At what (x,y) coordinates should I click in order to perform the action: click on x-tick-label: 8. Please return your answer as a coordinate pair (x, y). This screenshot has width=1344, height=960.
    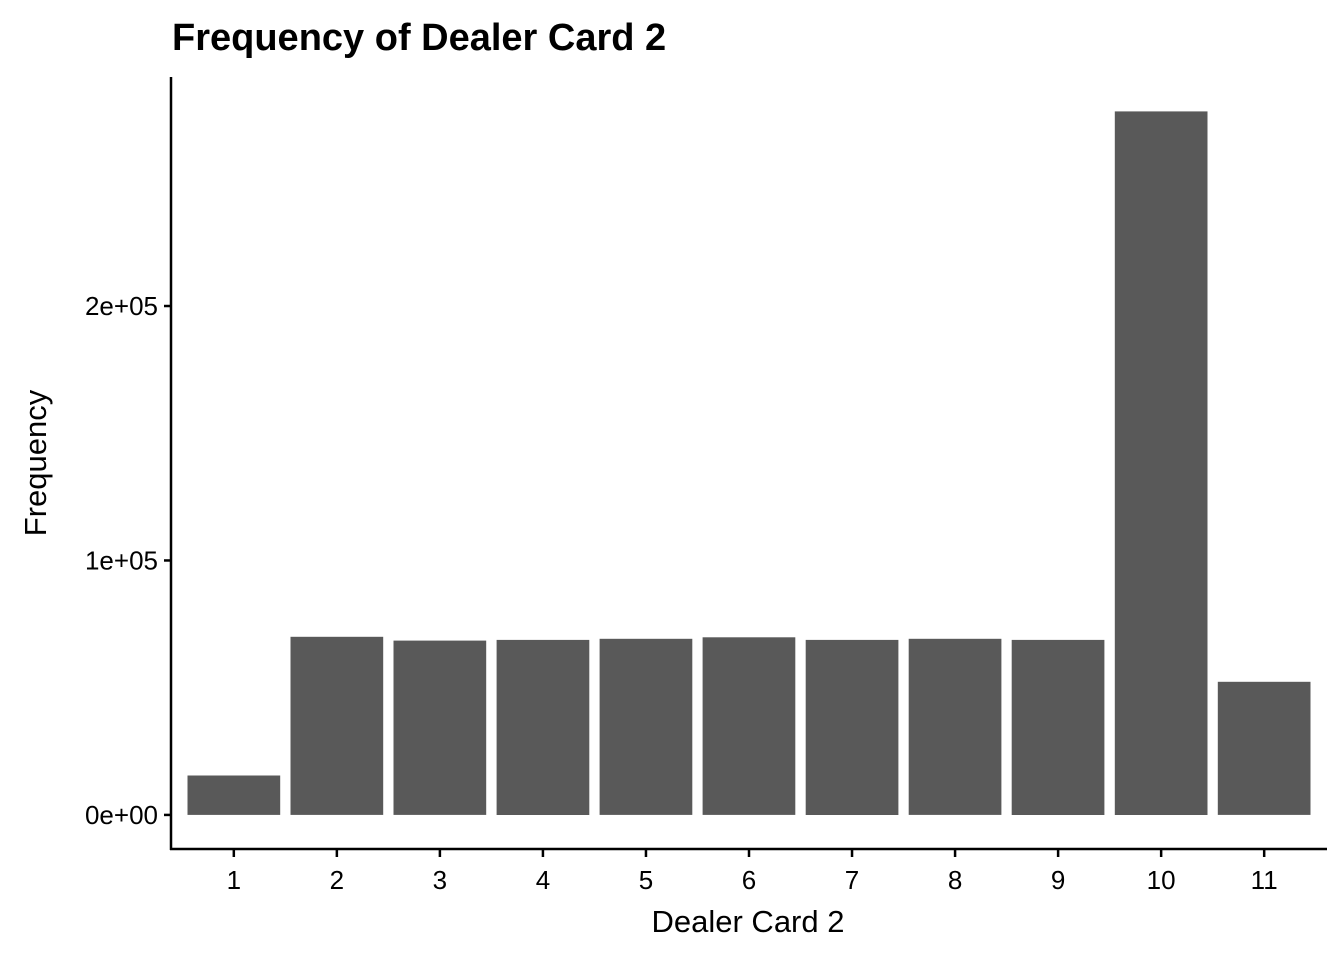
    Looking at the image, I should click on (955, 880).